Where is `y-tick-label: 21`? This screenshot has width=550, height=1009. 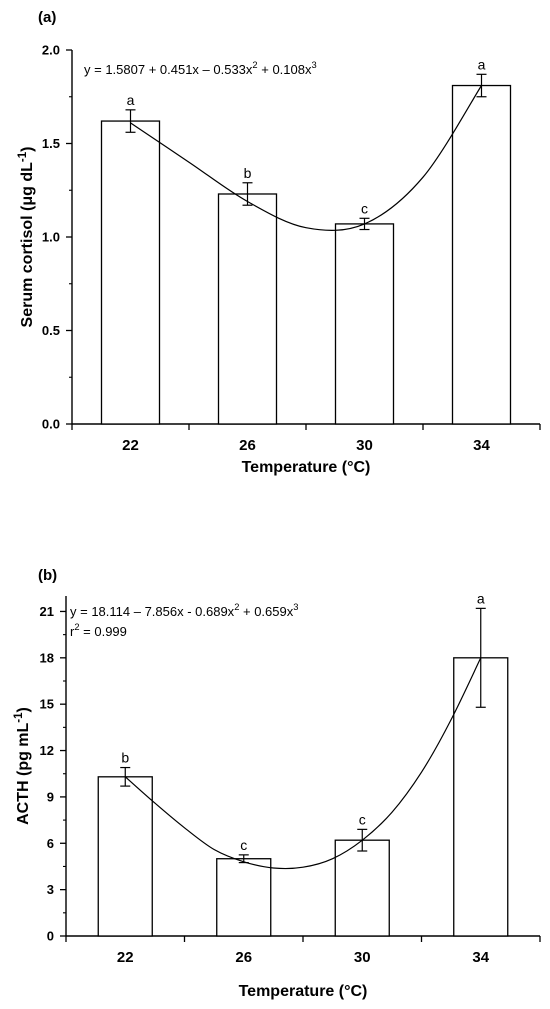 y-tick-label: 21 is located at coordinates (47, 611).